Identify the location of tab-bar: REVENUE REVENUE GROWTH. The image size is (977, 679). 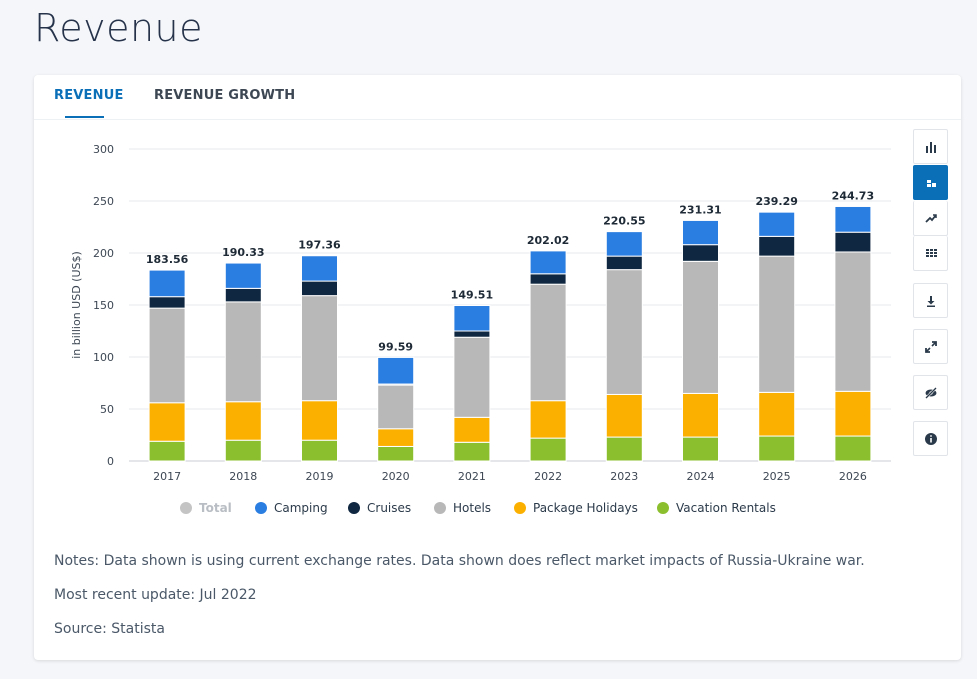
(497, 97).